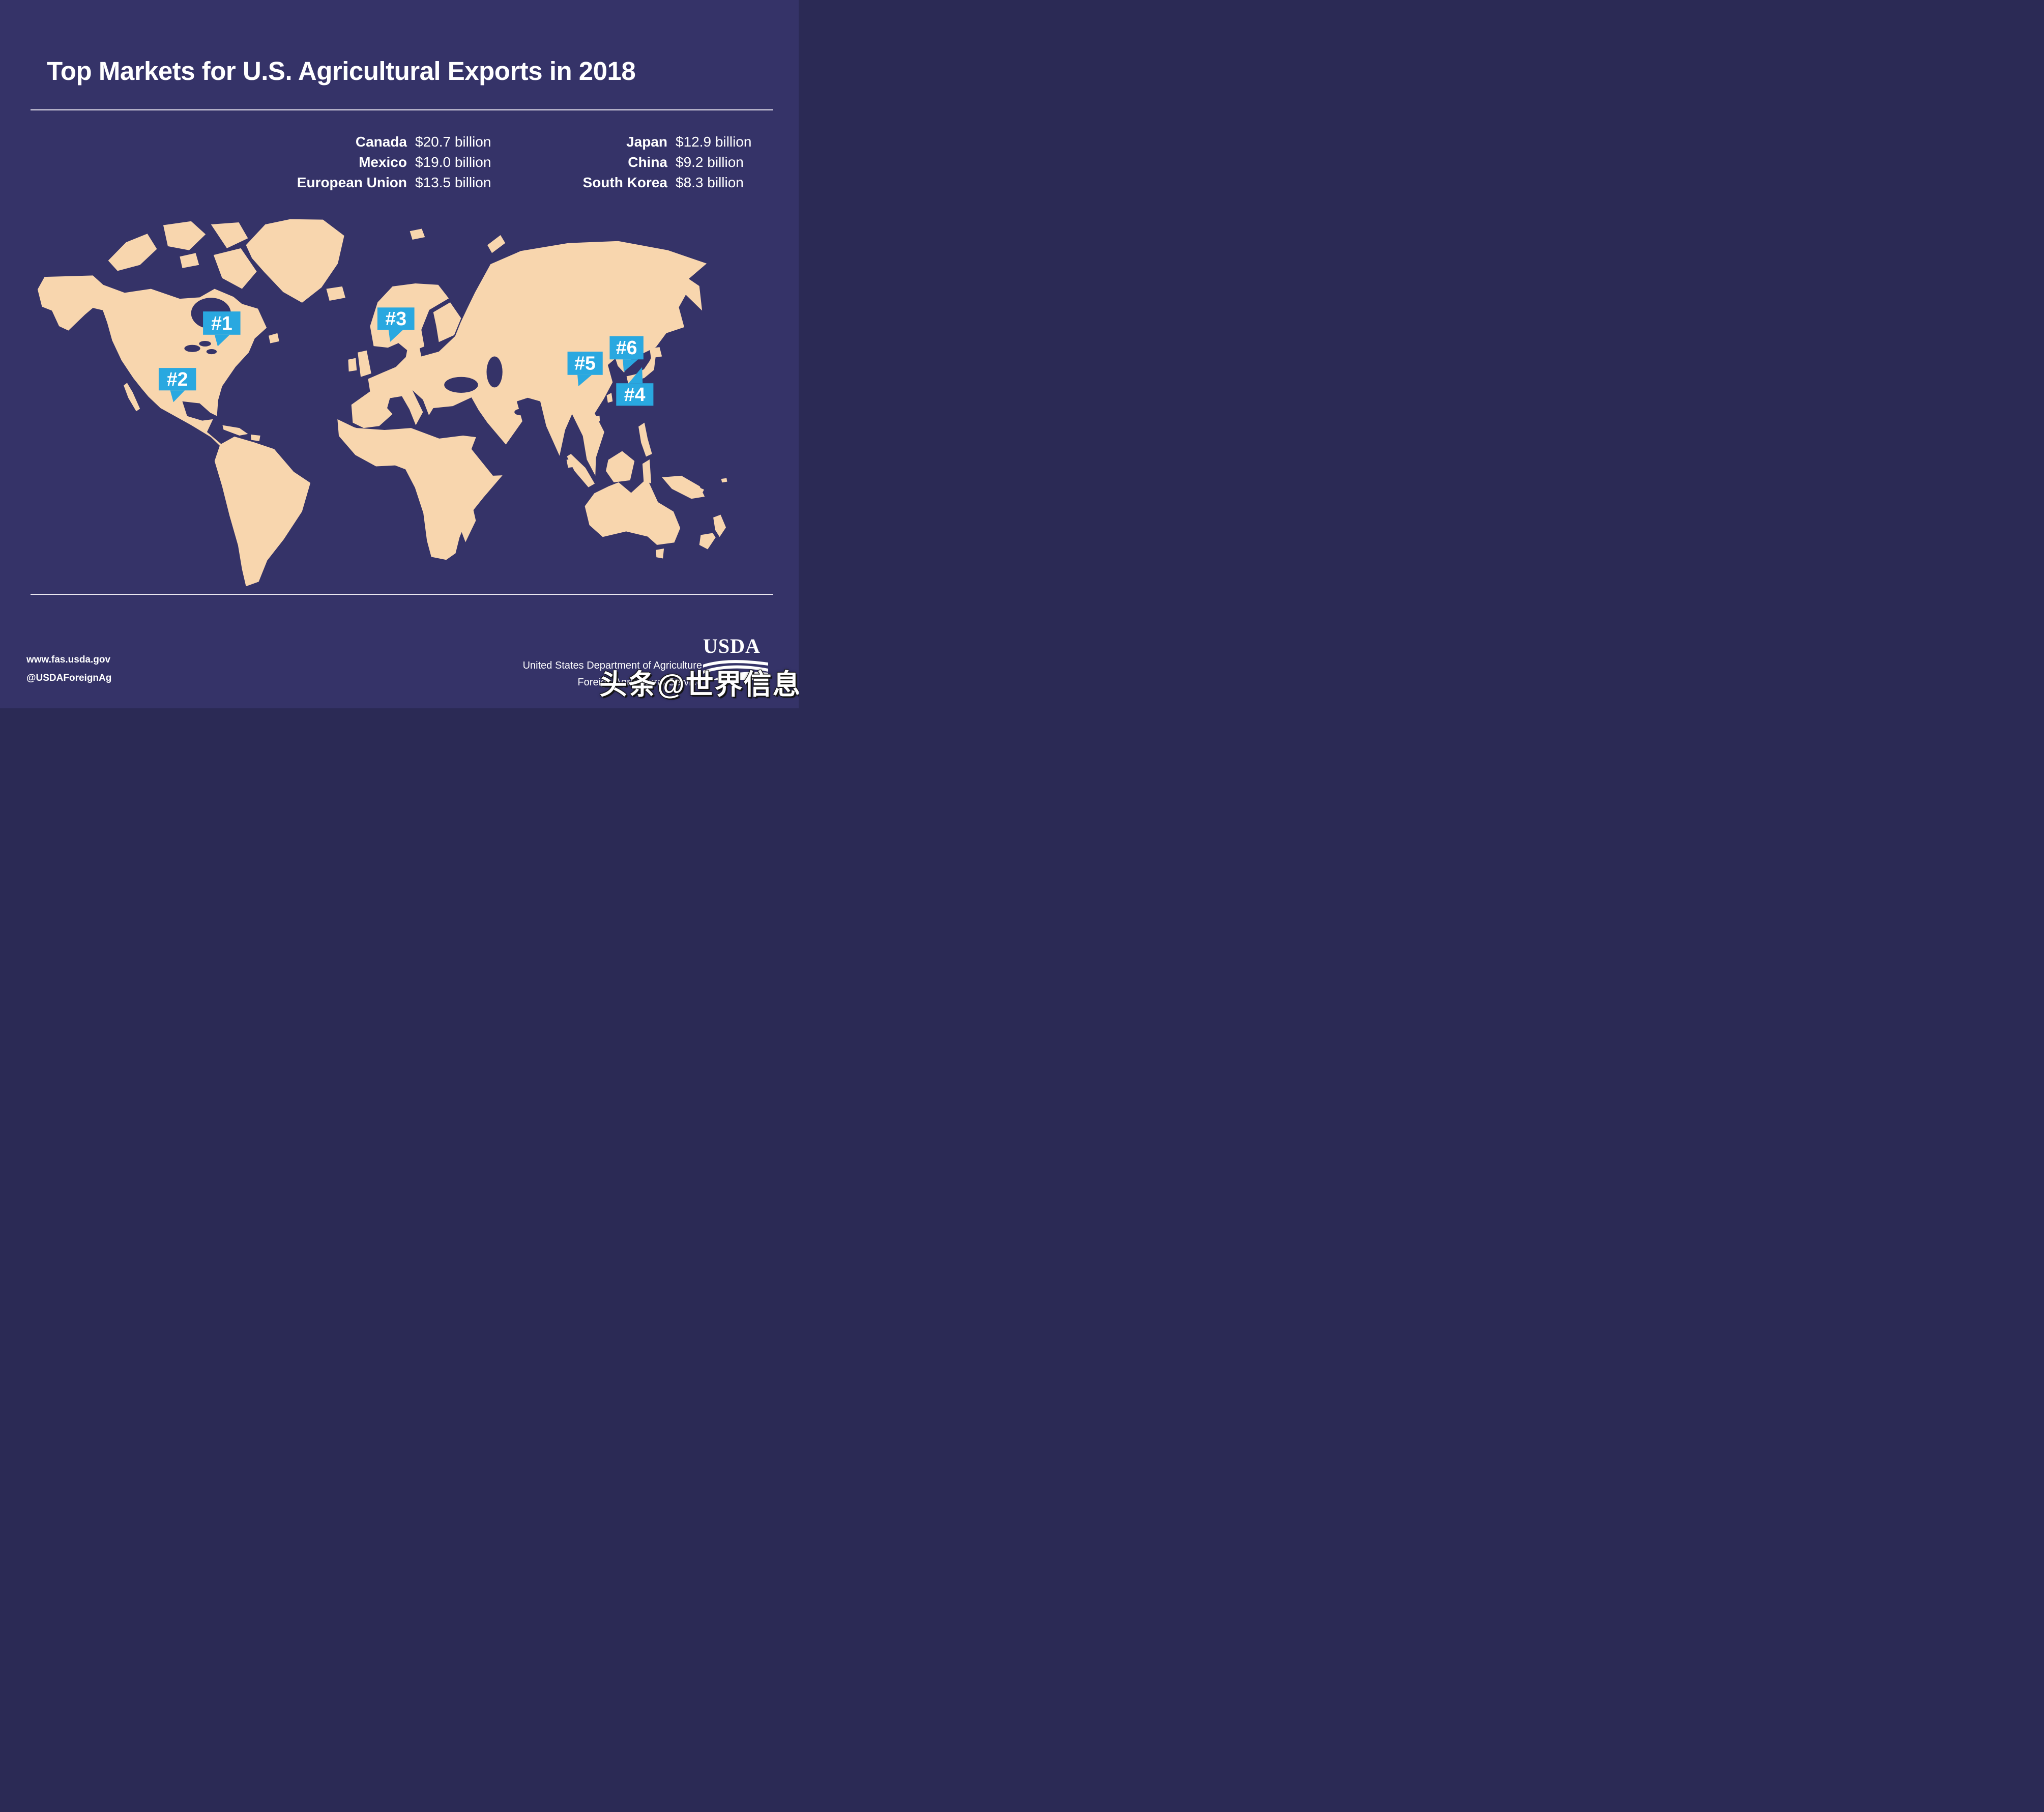  Describe the element at coordinates (646, 142) in the screenshot. I see `market-country: Japan` at that location.